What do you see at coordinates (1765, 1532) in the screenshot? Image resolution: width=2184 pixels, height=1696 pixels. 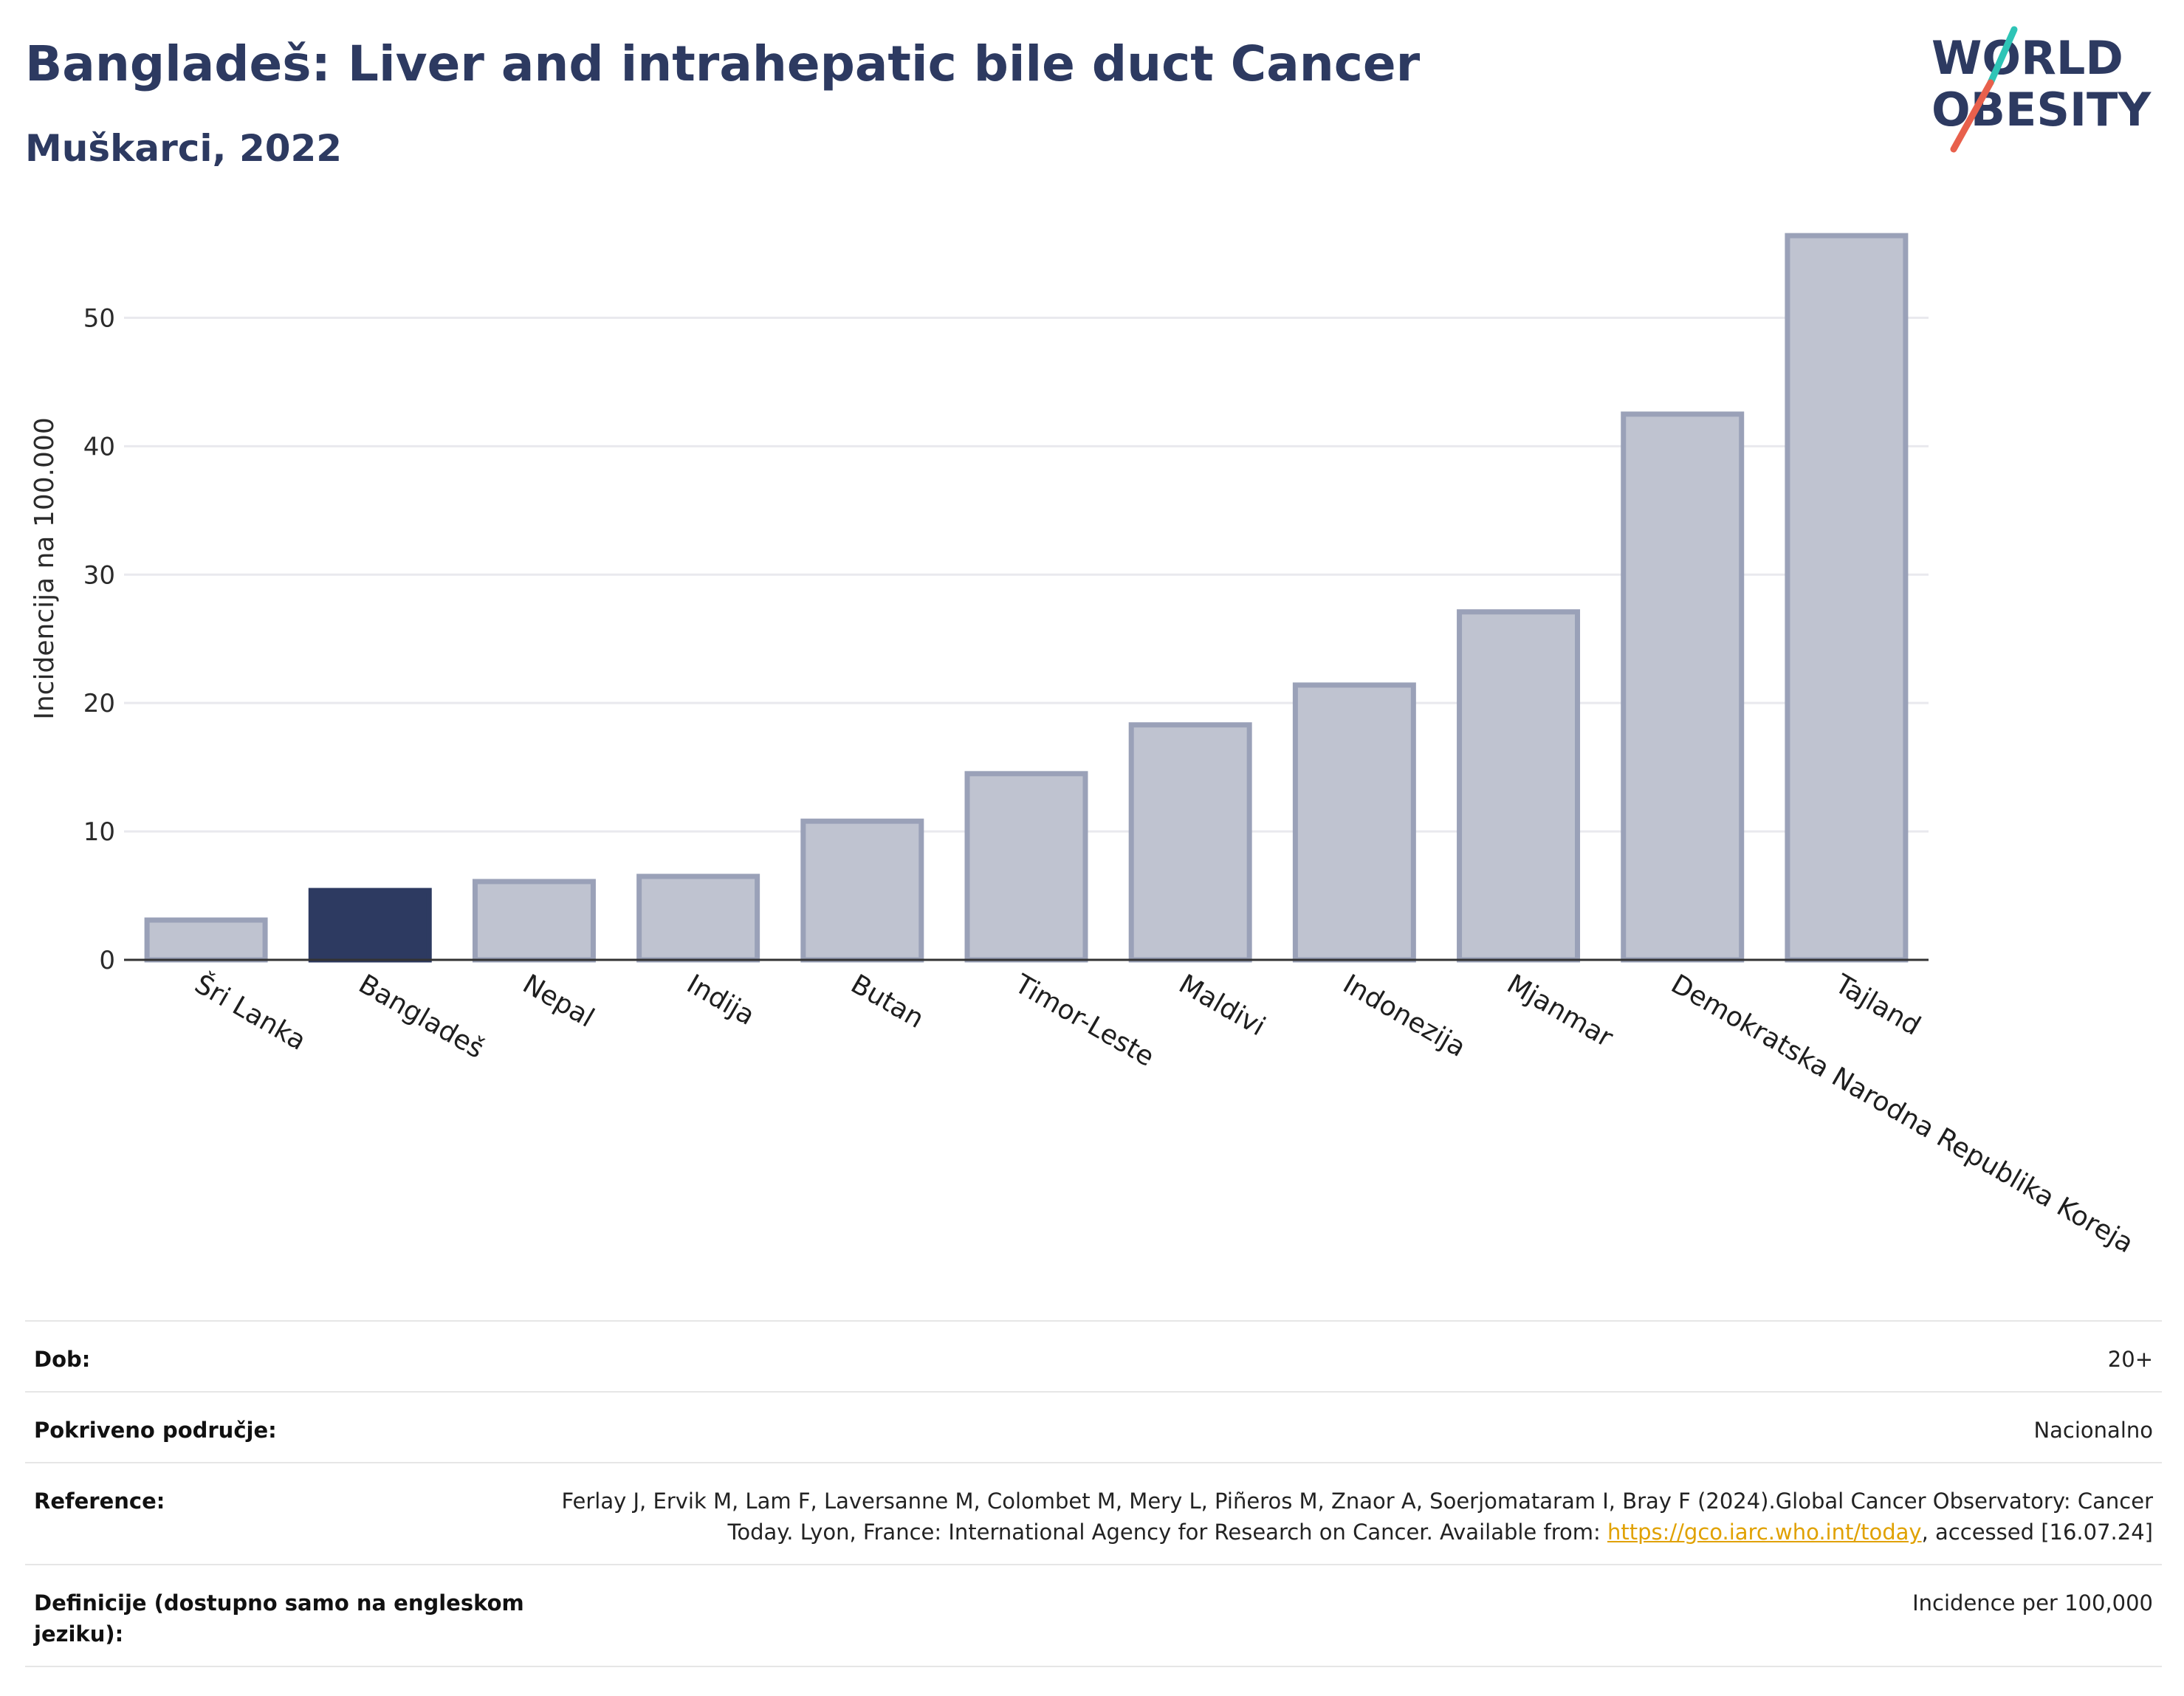 I see `reference-link: https://gco.iarc.who.int/today` at bounding box center [1765, 1532].